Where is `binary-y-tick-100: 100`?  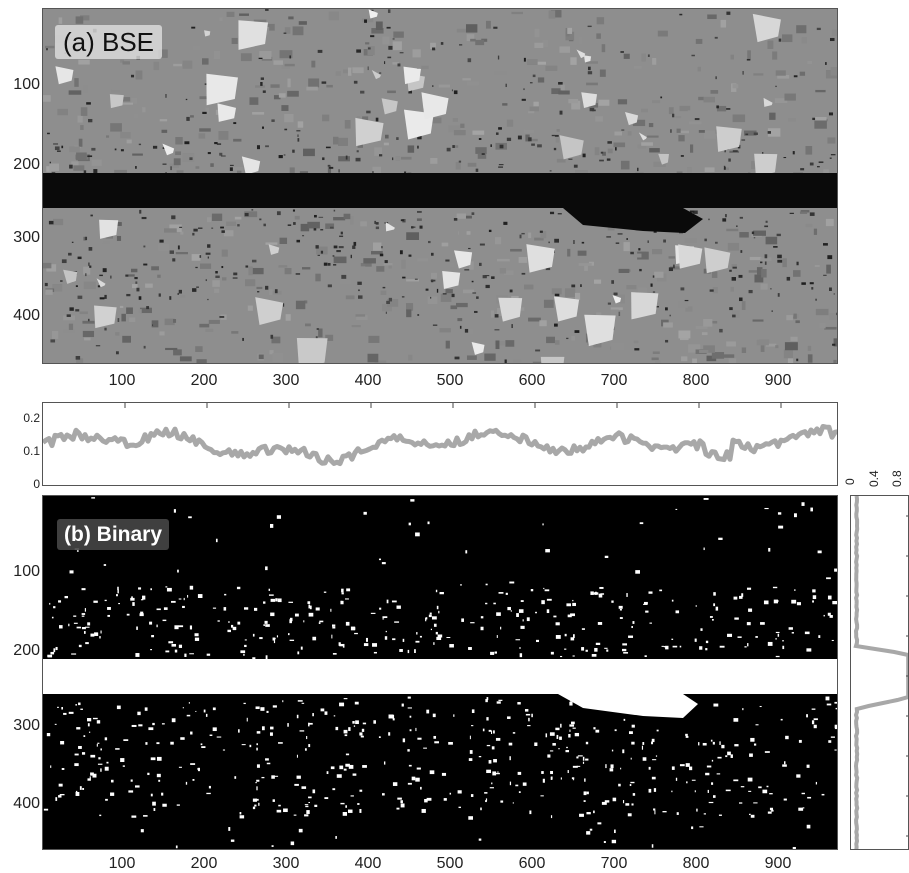
binary-y-tick-100: 100 is located at coordinates (26, 571).